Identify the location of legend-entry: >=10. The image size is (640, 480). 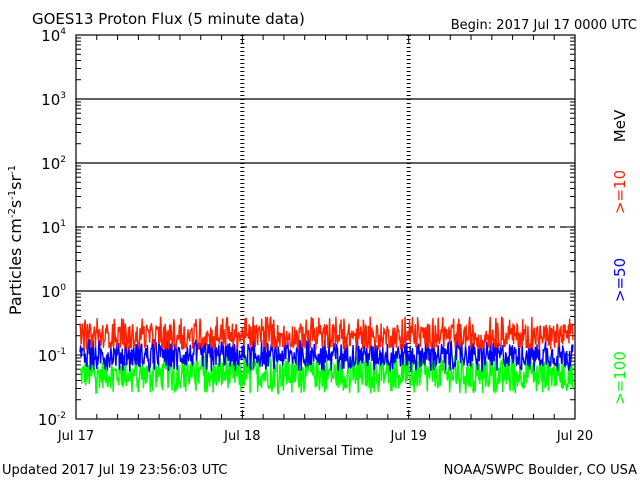
(620, 192).